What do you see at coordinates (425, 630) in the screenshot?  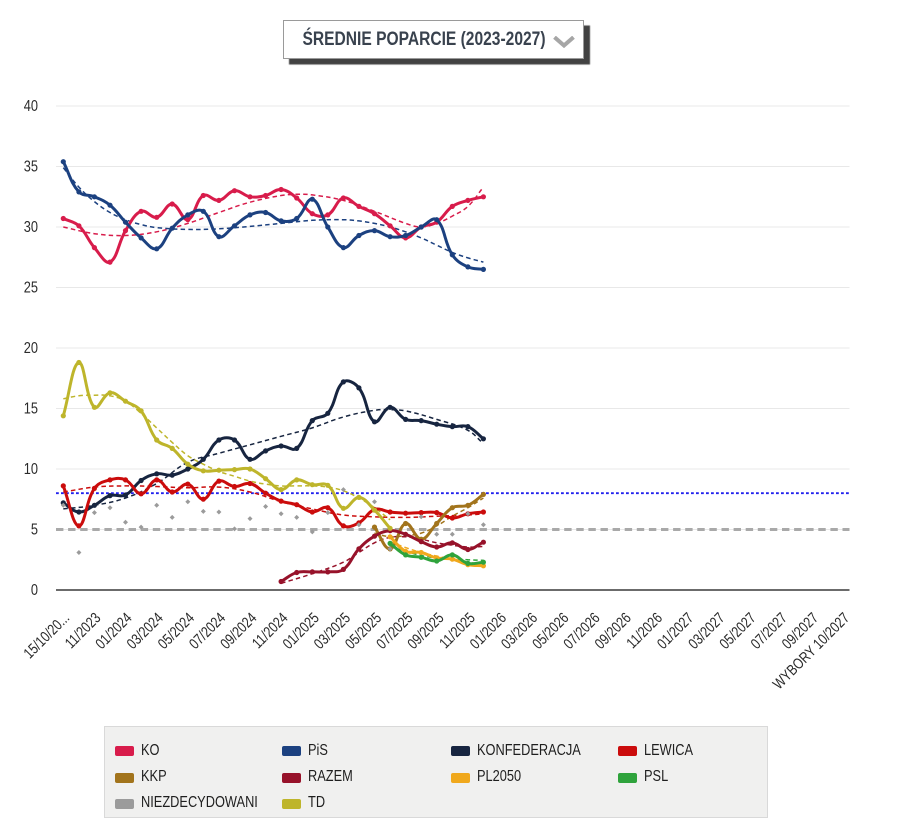 I see `svg-text: 09/2025` at bounding box center [425, 630].